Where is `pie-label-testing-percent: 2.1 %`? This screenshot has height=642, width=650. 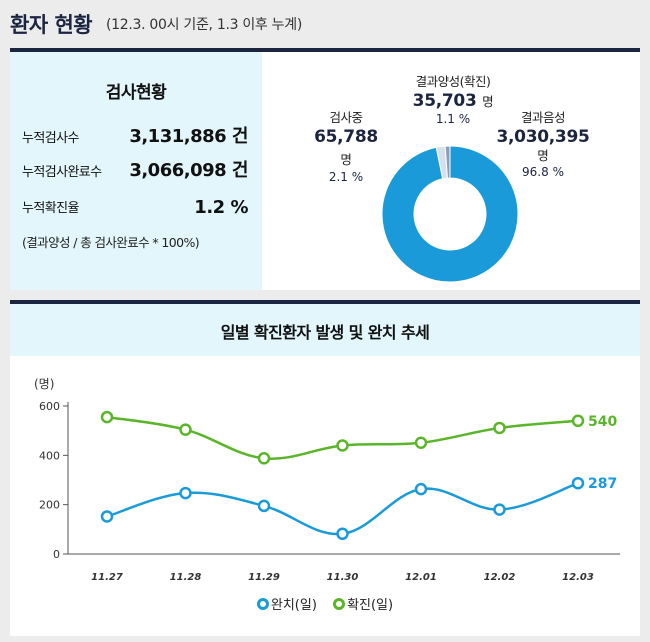
pie-label-testing-percent: 2.1 % is located at coordinates (346, 177).